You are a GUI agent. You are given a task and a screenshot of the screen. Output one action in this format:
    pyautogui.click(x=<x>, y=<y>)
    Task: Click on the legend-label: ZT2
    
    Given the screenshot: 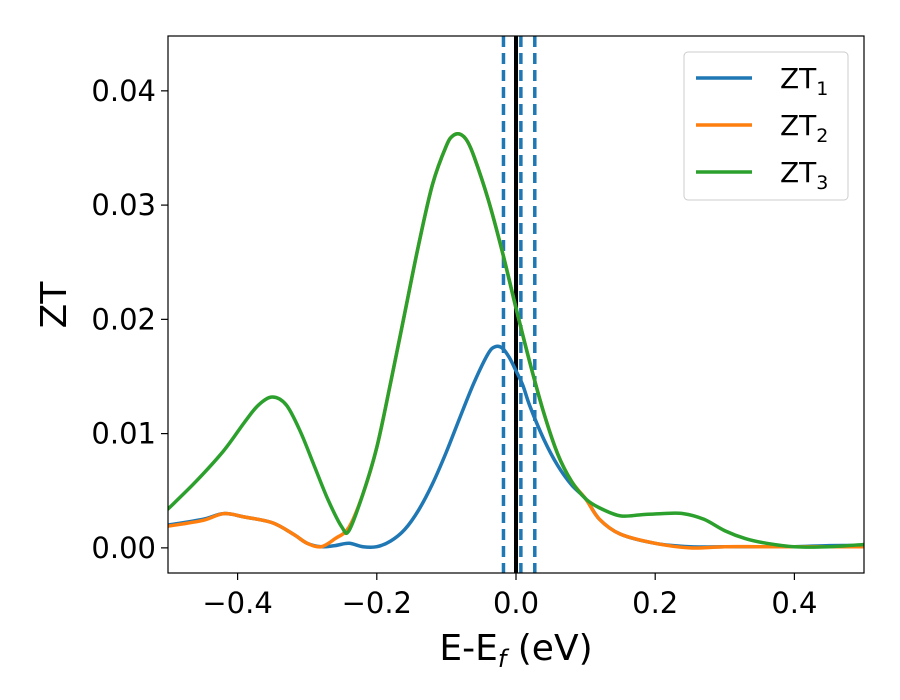 What is the action you would take?
    pyautogui.click(x=804, y=128)
    